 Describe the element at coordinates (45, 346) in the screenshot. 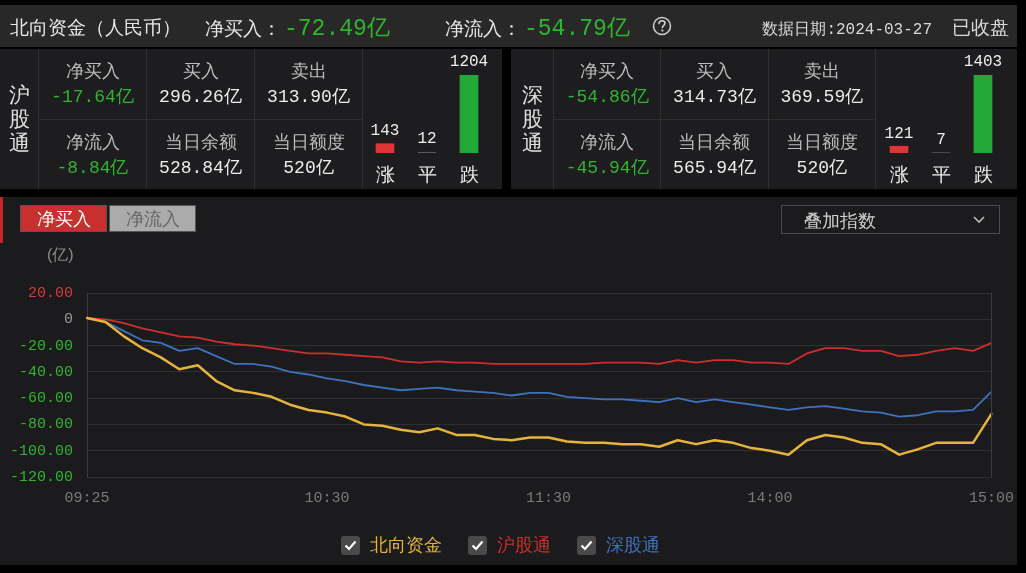

I see `y-tick-label: -20.00` at that location.